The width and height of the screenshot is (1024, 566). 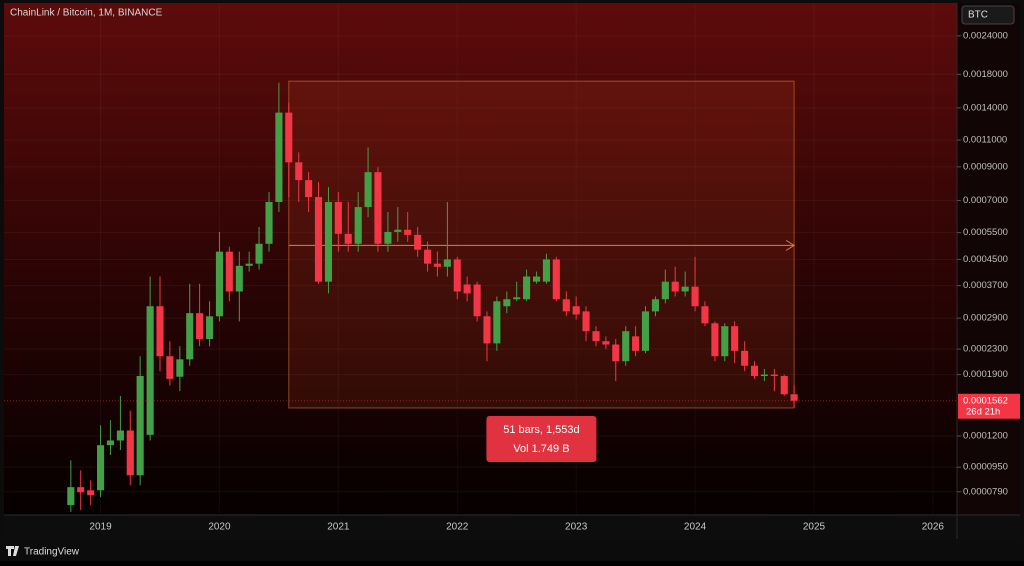 What do you see at coordinates (457, 527) in the screenshot?
I see `x-tick-label: 2022` at bounding box center [457, 527].